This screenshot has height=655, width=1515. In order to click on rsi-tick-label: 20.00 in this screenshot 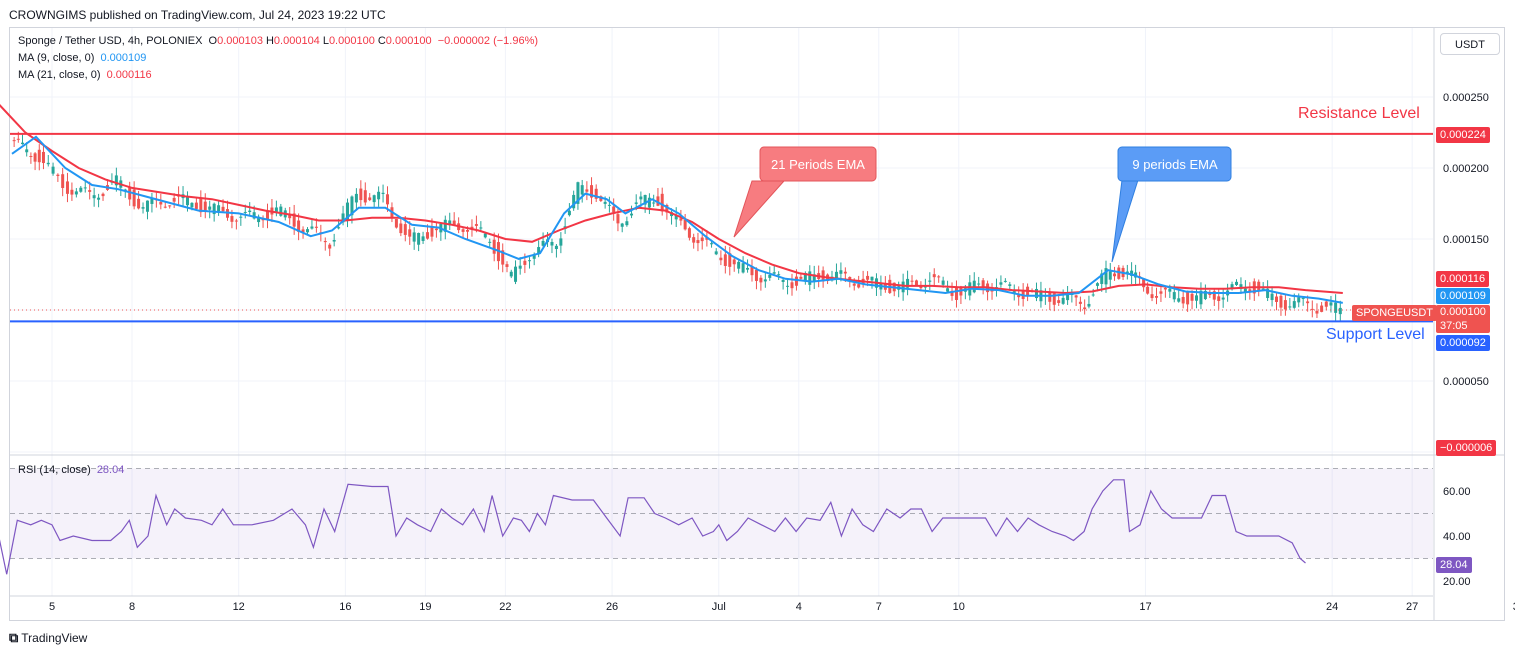, I will do `click(1457, 582)`.